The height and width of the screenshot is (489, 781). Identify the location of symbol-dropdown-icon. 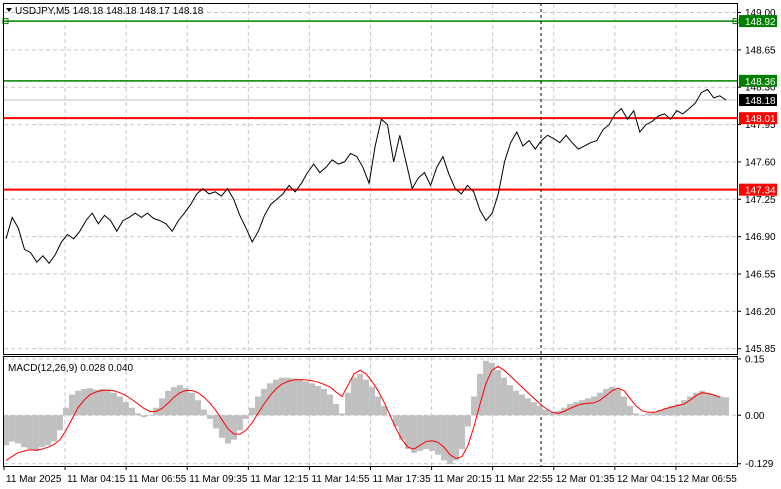
(9, 10).